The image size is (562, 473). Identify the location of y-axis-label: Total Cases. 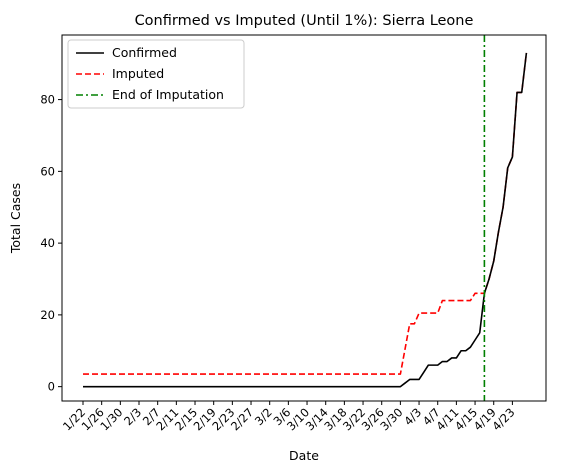
(15, 218).